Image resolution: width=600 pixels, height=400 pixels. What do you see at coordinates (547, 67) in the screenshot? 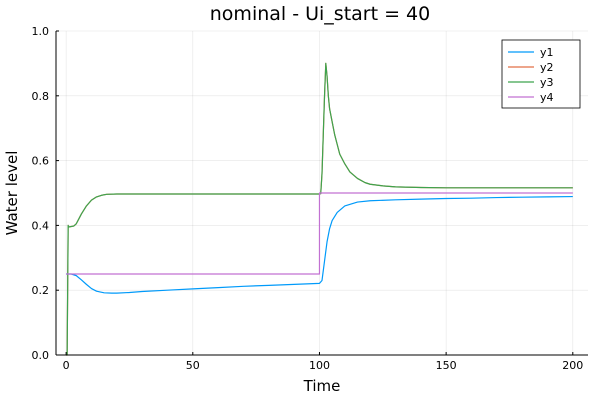
I see `legend-label-y2: y2` at bounding box center [547, 67].